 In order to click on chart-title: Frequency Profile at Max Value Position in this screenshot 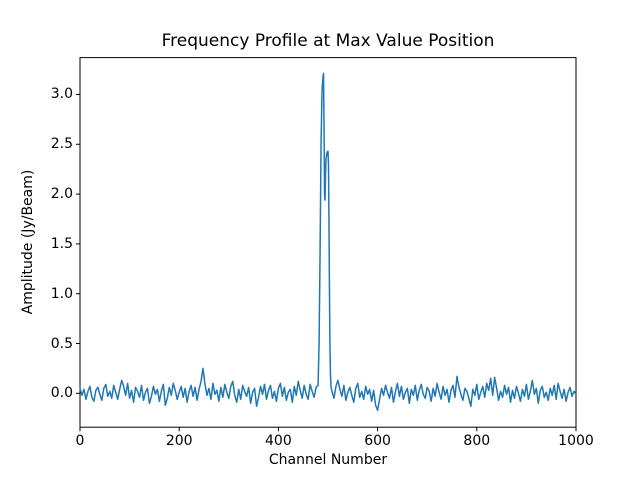, I will do `click(328, 41)`.